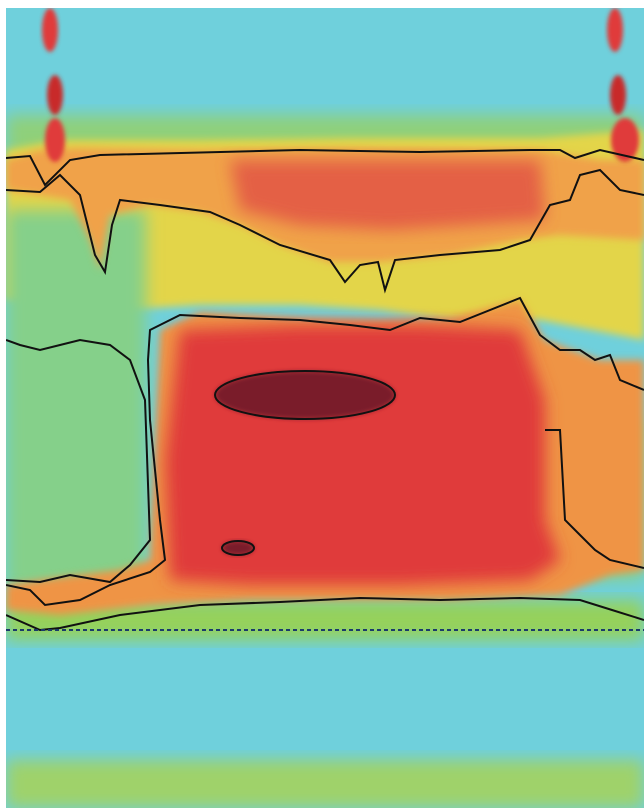 The image size is (644, 808). What do you see at coordinates (615, 30) in the screenshot?
I see `right-edge-spot-top` at bounding box center [615, 30].